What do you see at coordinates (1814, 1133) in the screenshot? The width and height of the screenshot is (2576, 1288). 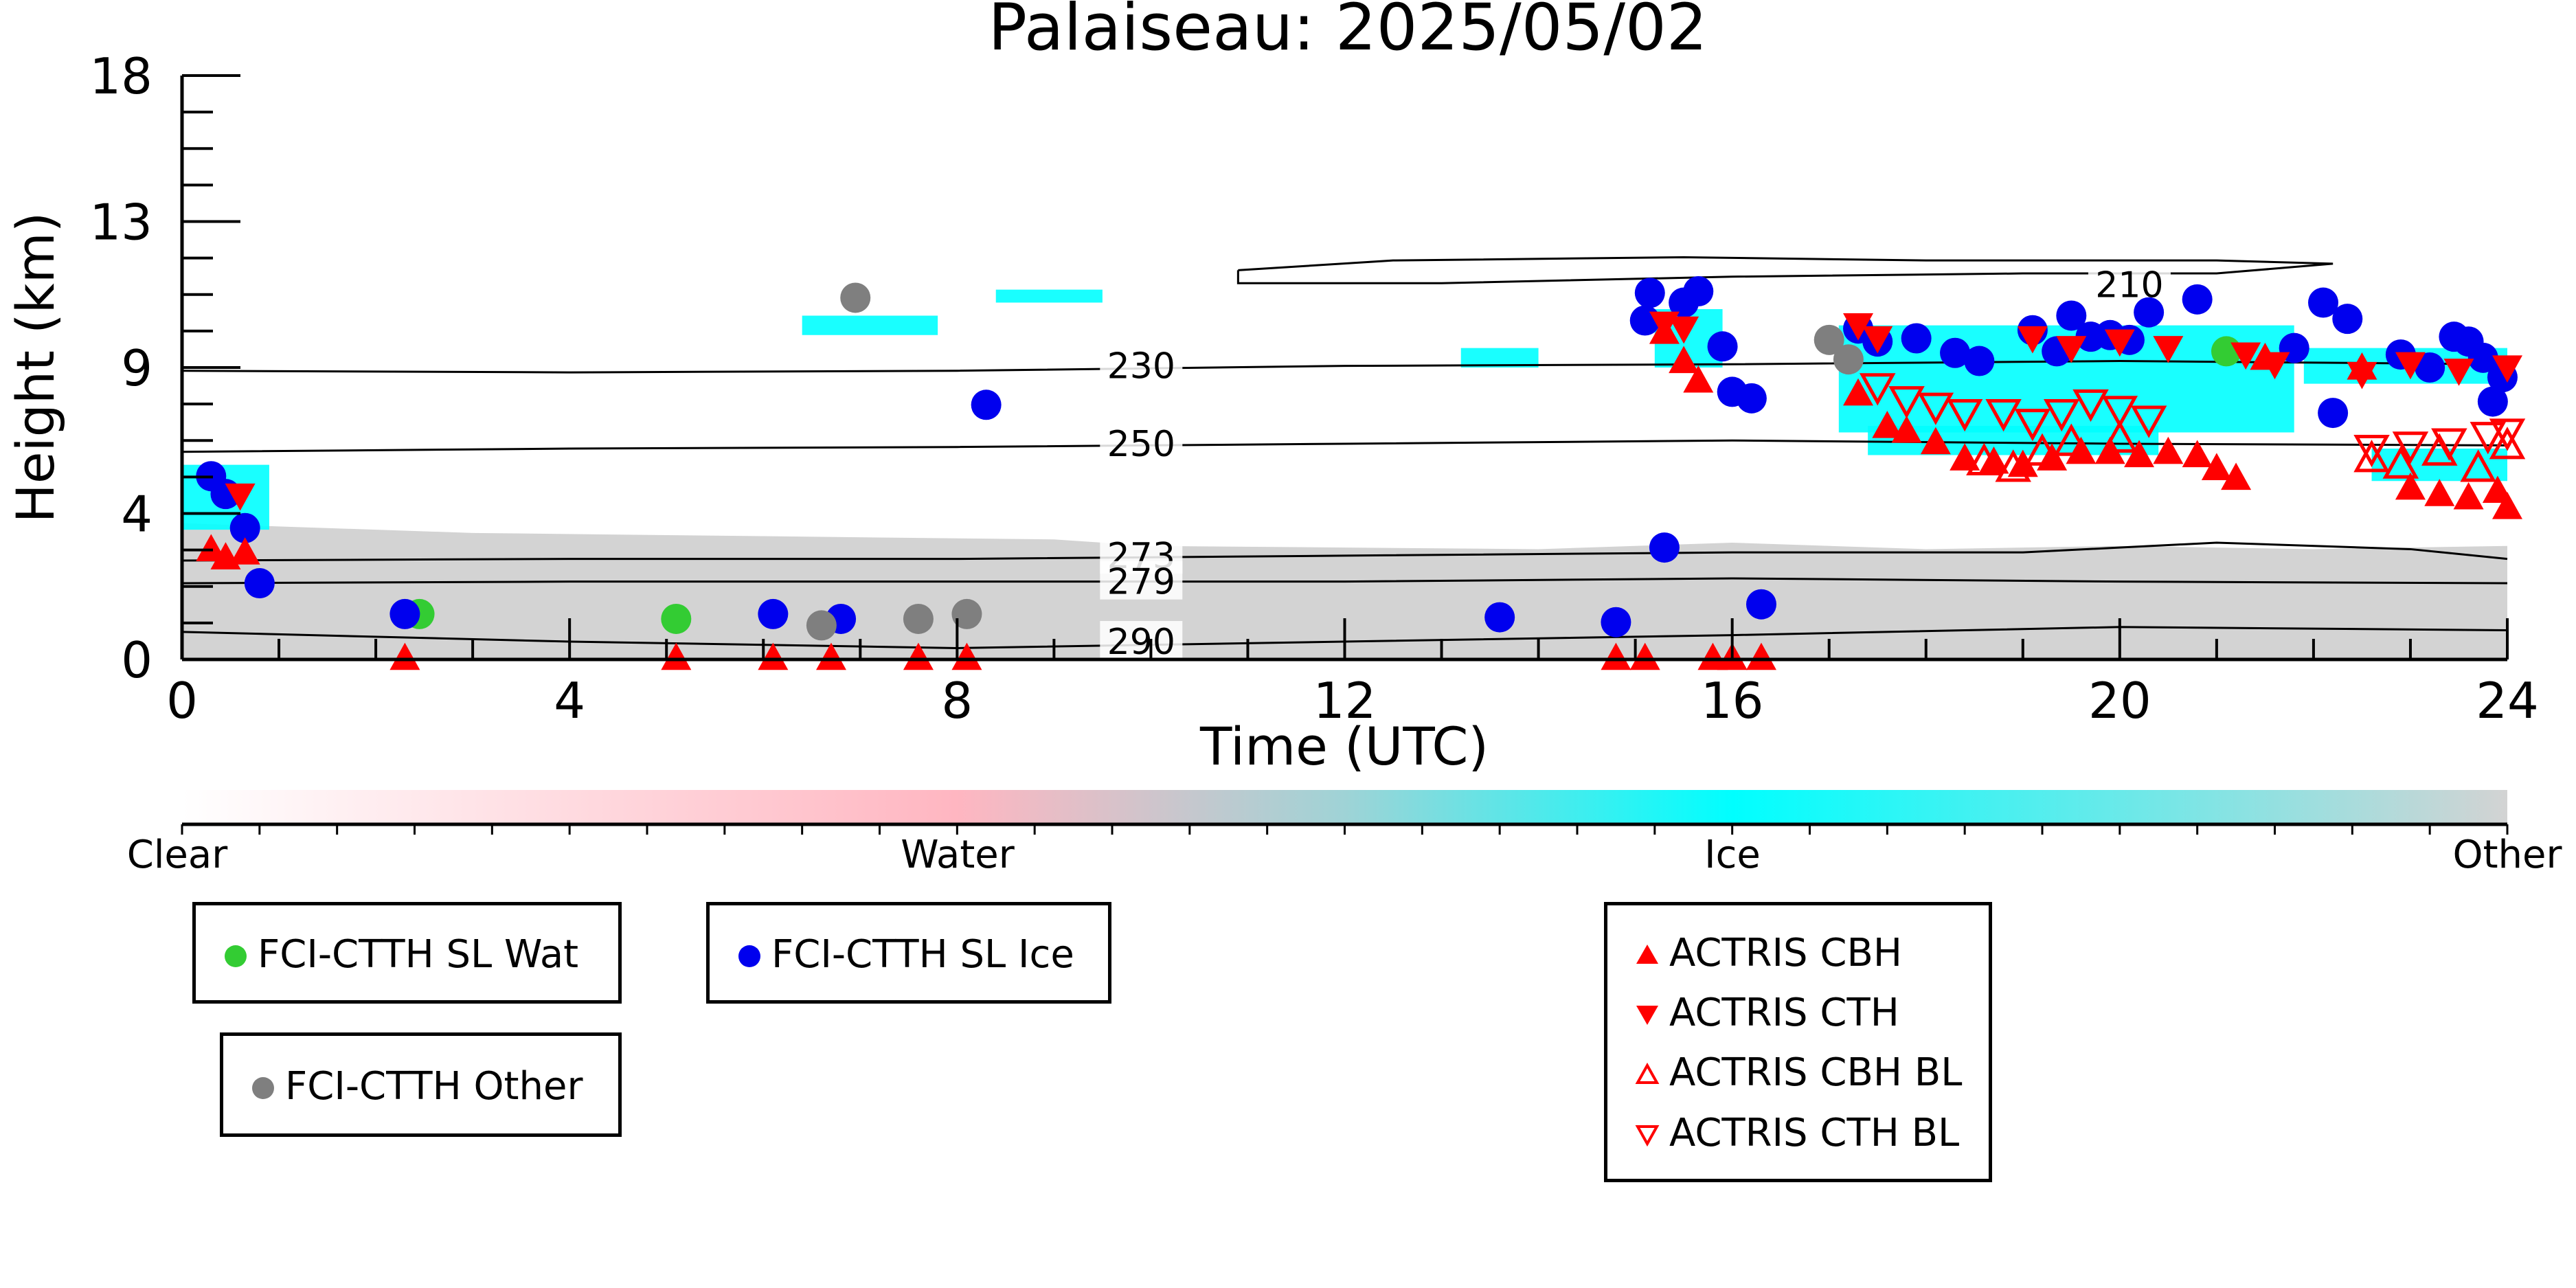 I see `legend-label: ACTRIS CTH BL` at bounding box center [1814, 1133].